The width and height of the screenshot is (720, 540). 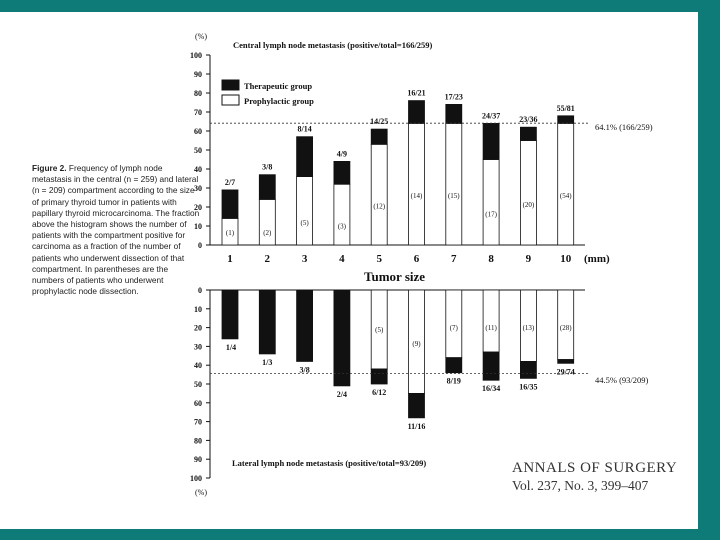 What do you see at coordinates (379, 330) in the screenshot?
I see `bottom-prophylactic-count: (5)` at bounding box center [379, 330].